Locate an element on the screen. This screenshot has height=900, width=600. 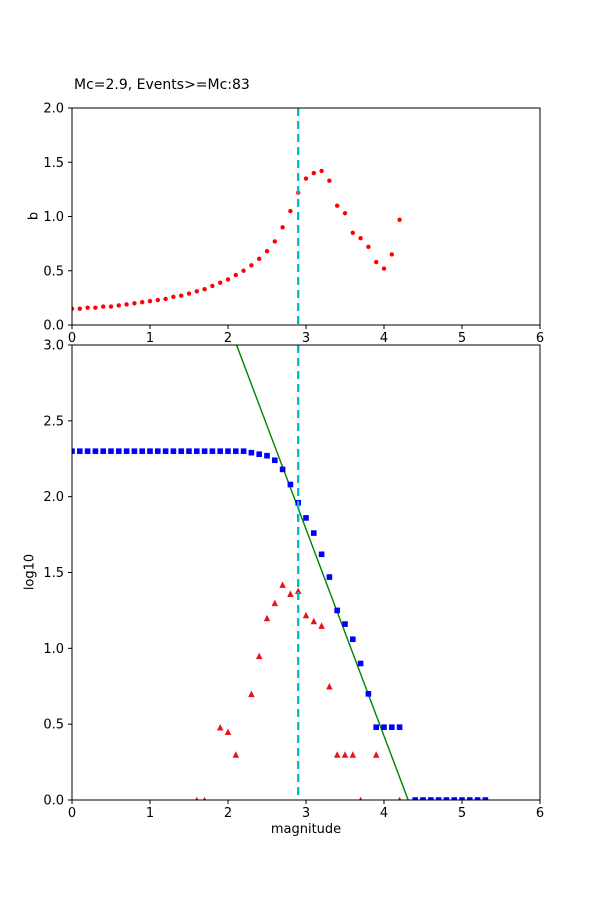
bottom-plot-ylabel: log10 is located at coordinates (30, 572).